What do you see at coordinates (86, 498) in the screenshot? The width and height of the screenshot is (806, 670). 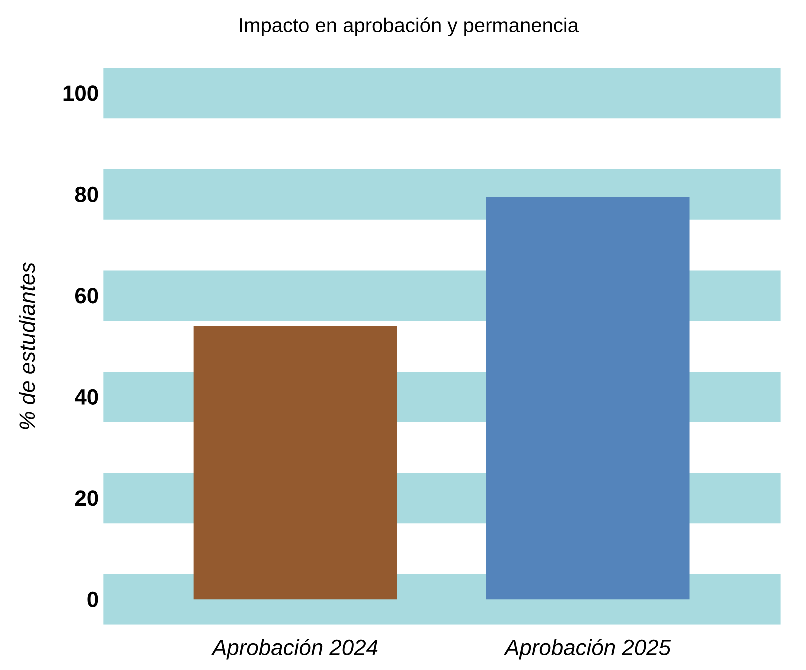 I see `y-tick-label: 20` at bounding box center [86, 498].